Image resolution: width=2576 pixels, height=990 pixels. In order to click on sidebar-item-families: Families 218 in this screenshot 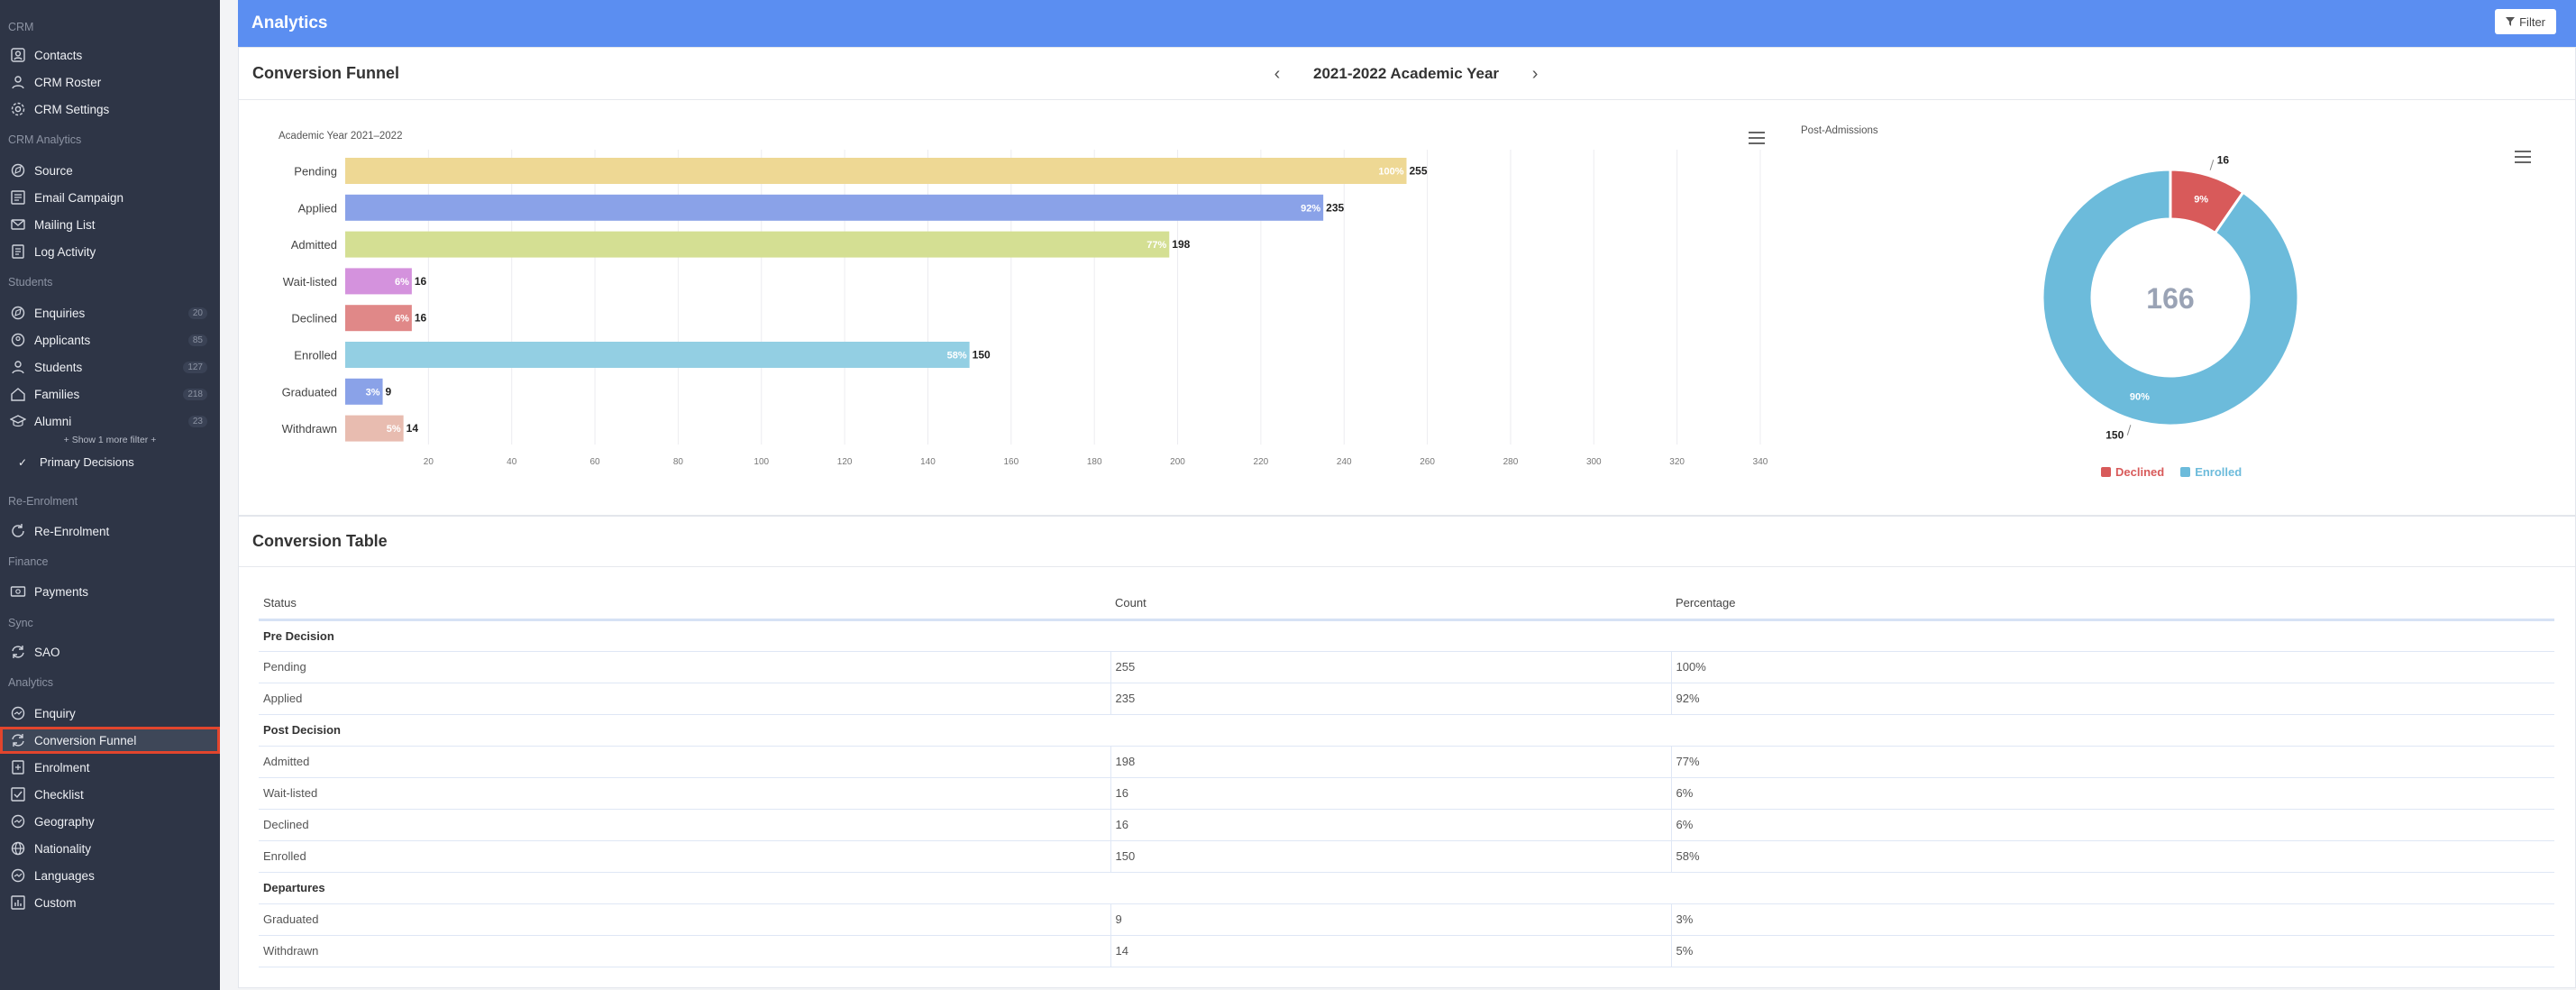, I will do `click(110, 394)`.